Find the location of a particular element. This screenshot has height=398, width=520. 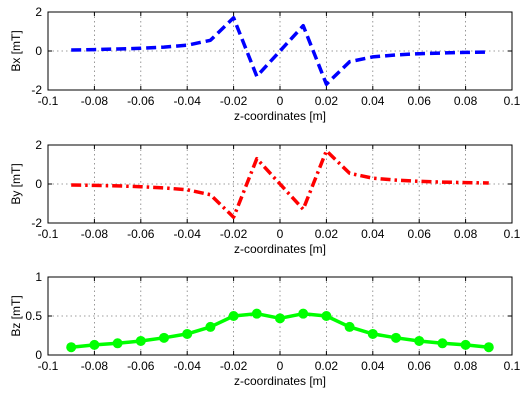

y-axis-label-bx: Bx [mT] is located at coordinates (16, 50).